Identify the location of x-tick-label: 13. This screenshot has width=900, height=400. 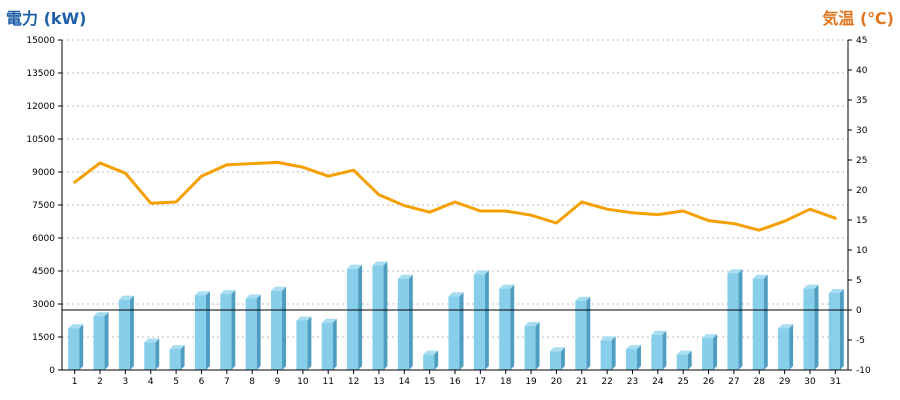
(378, 382).